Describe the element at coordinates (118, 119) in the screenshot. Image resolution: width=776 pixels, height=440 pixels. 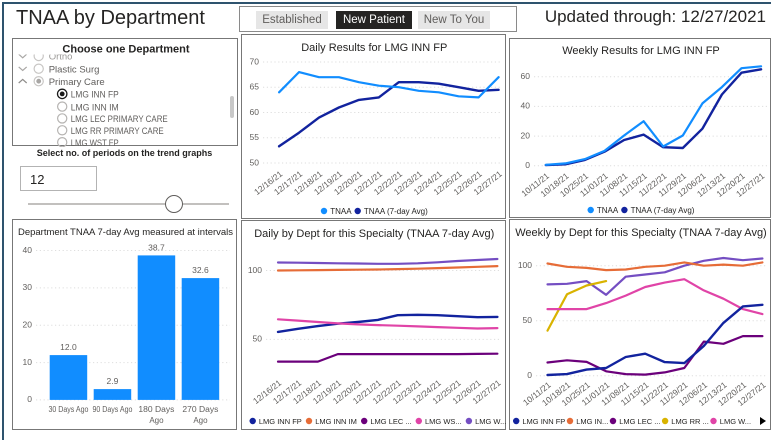
I see `svg-text: LMG LEC PRIMARY CARE` at that location.